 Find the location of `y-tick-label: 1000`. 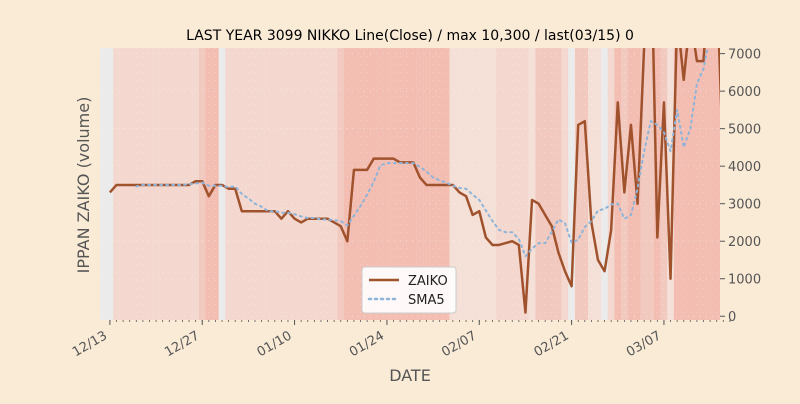

y-tick-label: 1000 is located at coordinates (744, 280).